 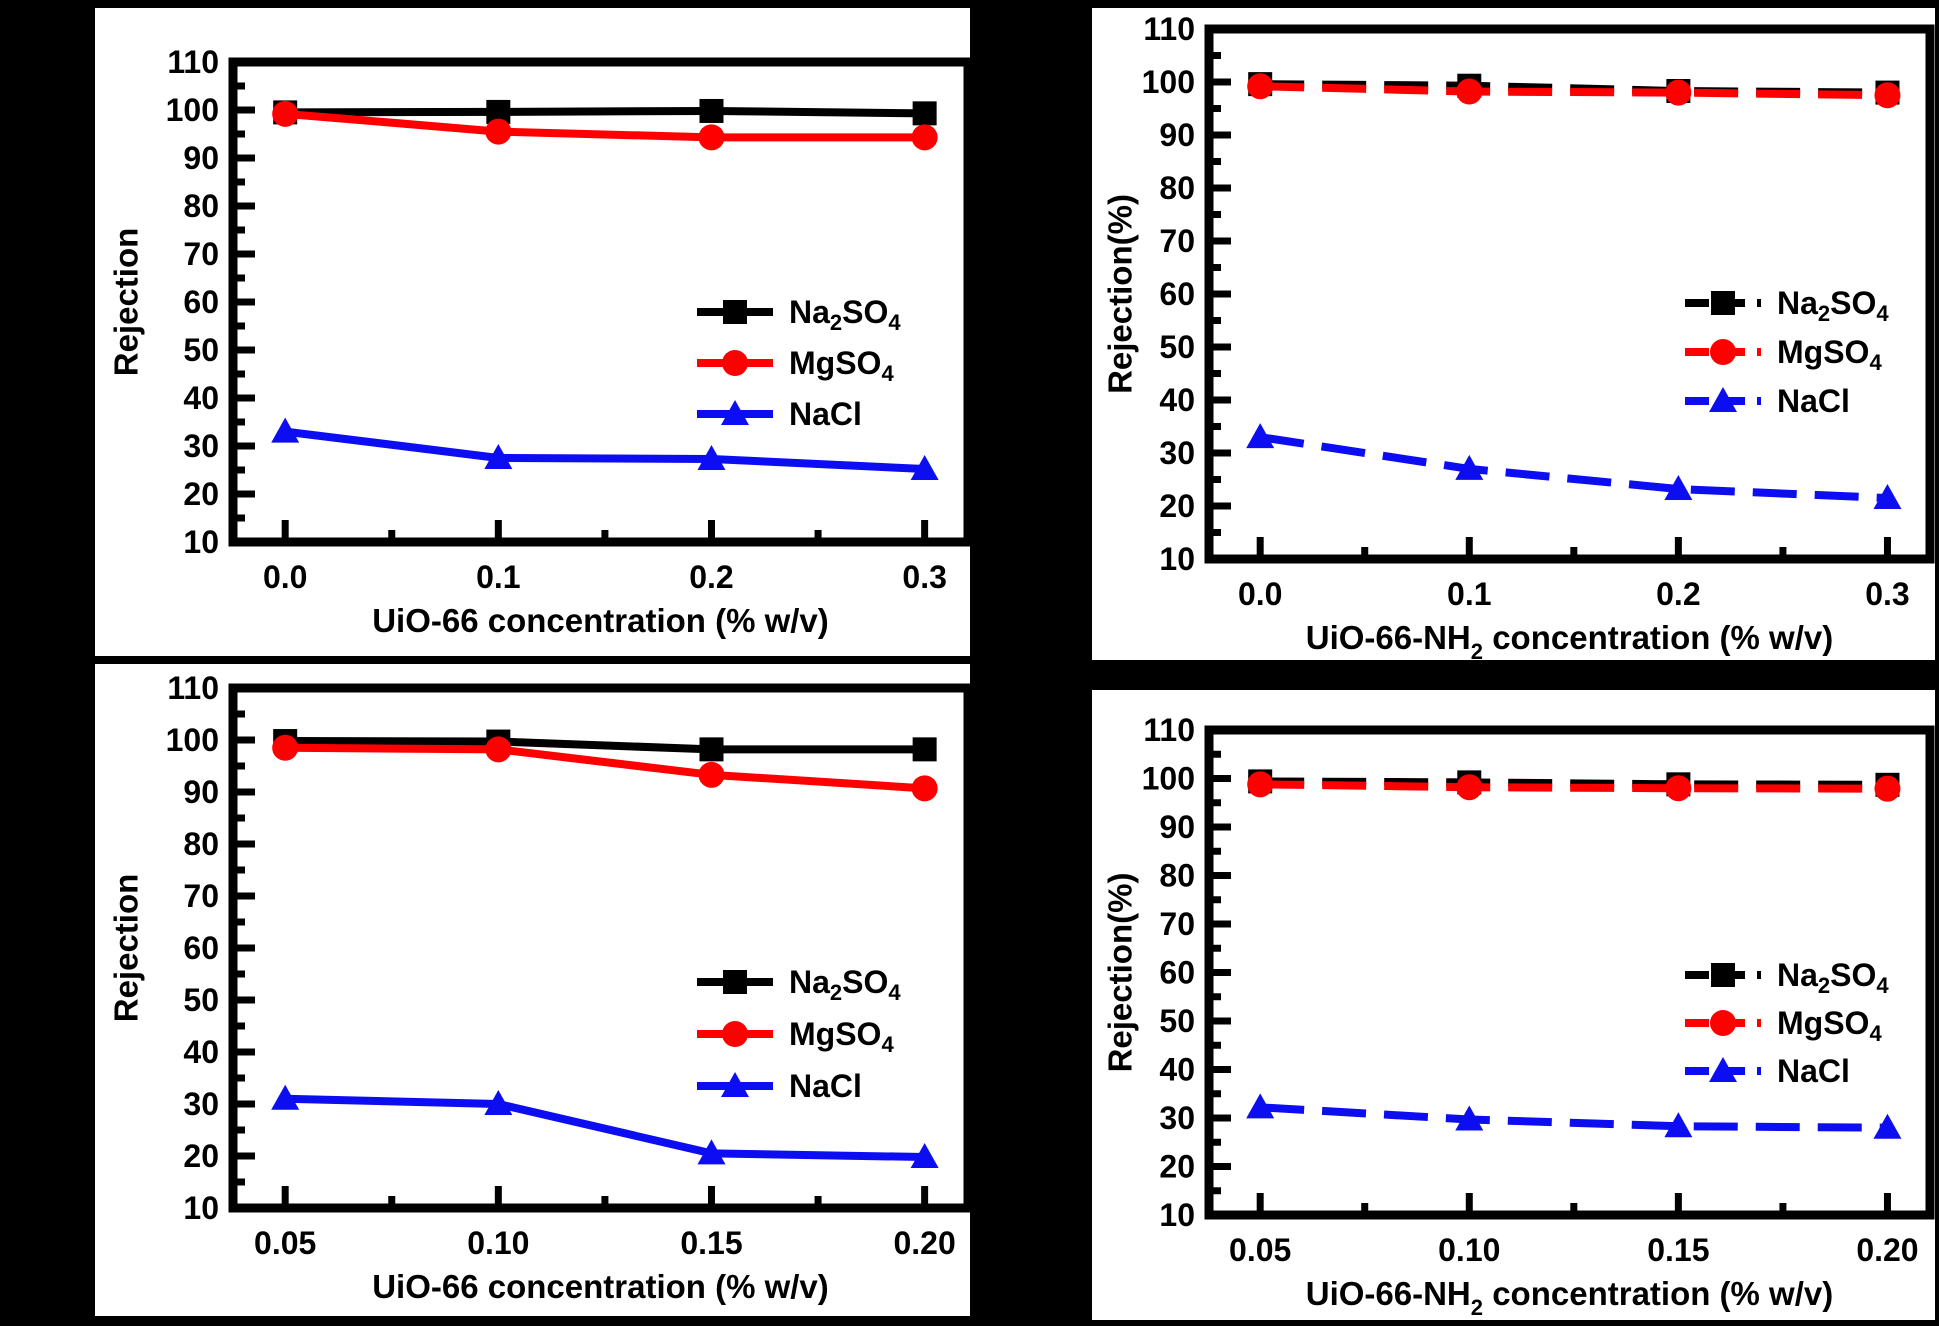 What do you see at coordinates (1887, 1250) in the screenshot?
I see `x-tick-label: 0.20` at bounding box center [1887, 1250].